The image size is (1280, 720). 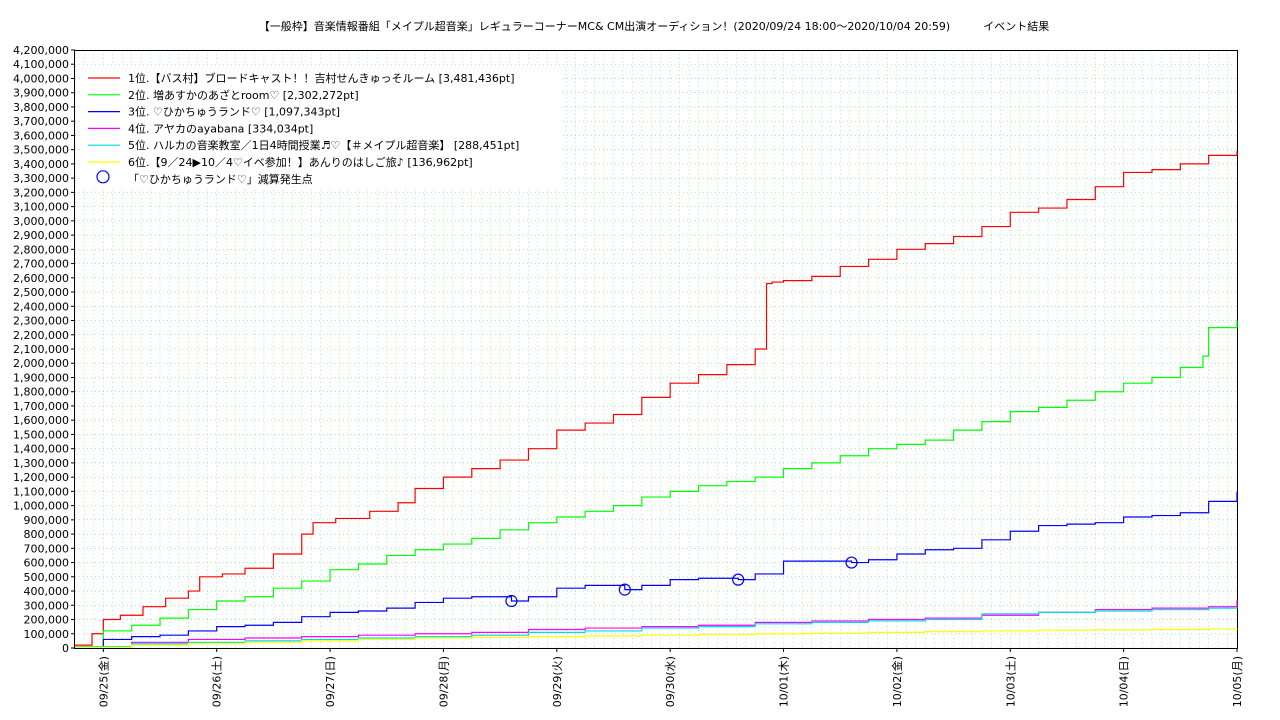 What do you see at coordinates (220, 128) in the screenshot?
I see `legend-entry-label: 4位. アヤカのayabana [334,034pt]` at bounding box center [220, 128].